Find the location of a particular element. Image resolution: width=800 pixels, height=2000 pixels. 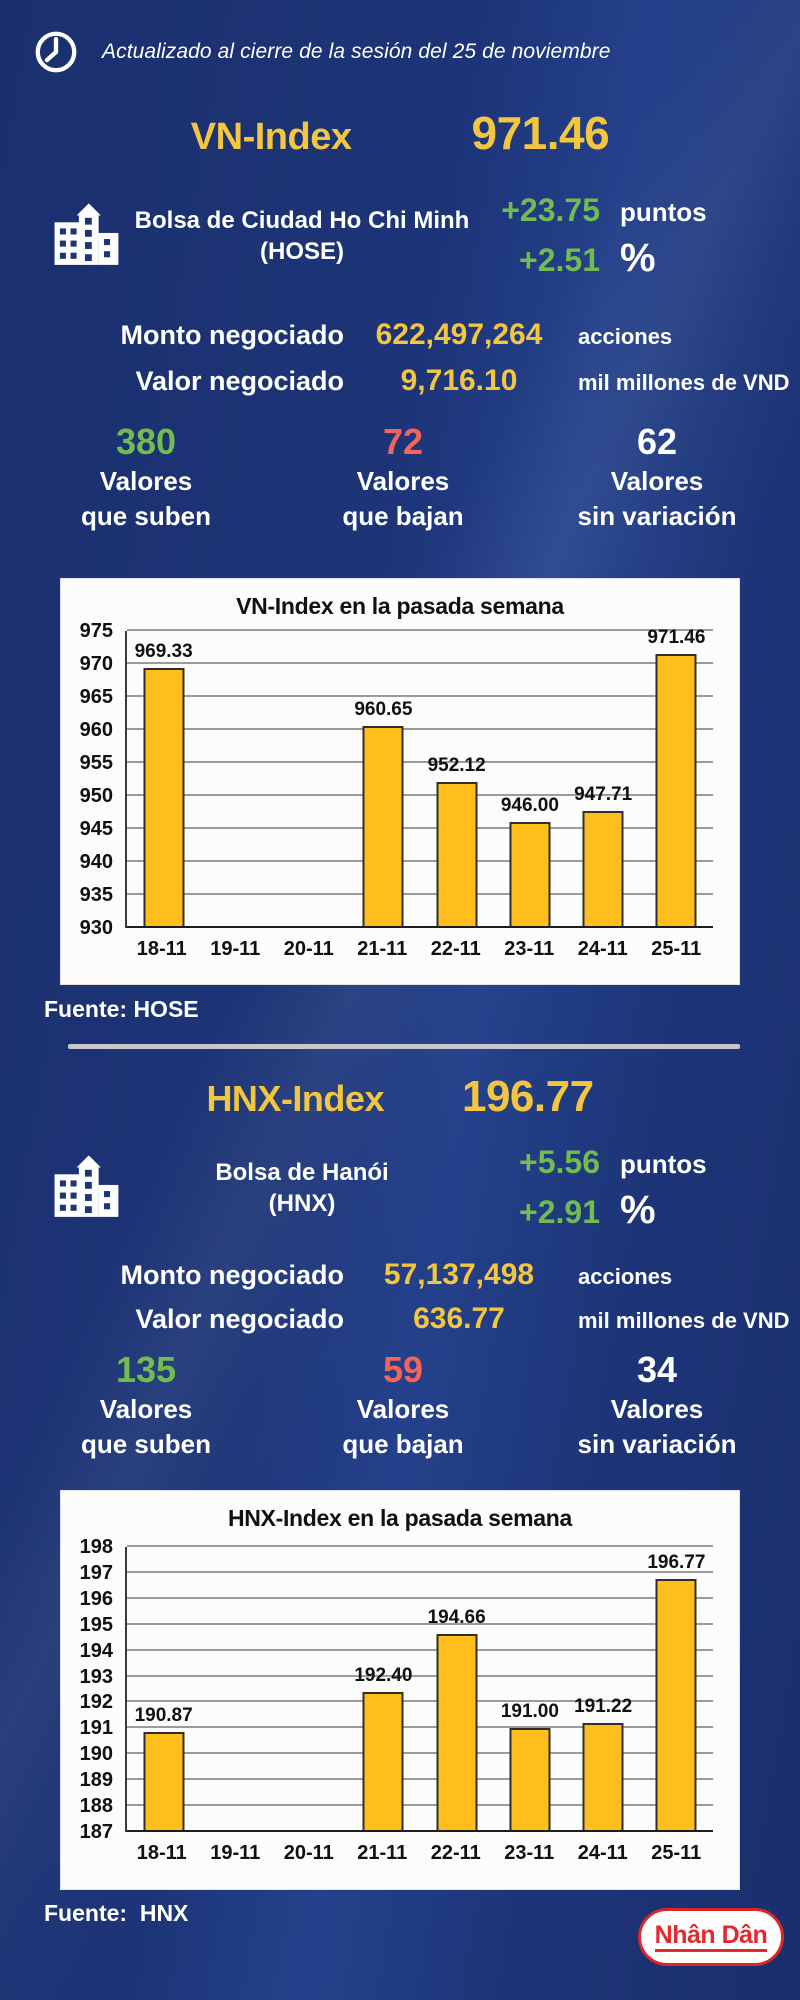

x-tick-label: 23-11 is located at coordinates (529, 949).